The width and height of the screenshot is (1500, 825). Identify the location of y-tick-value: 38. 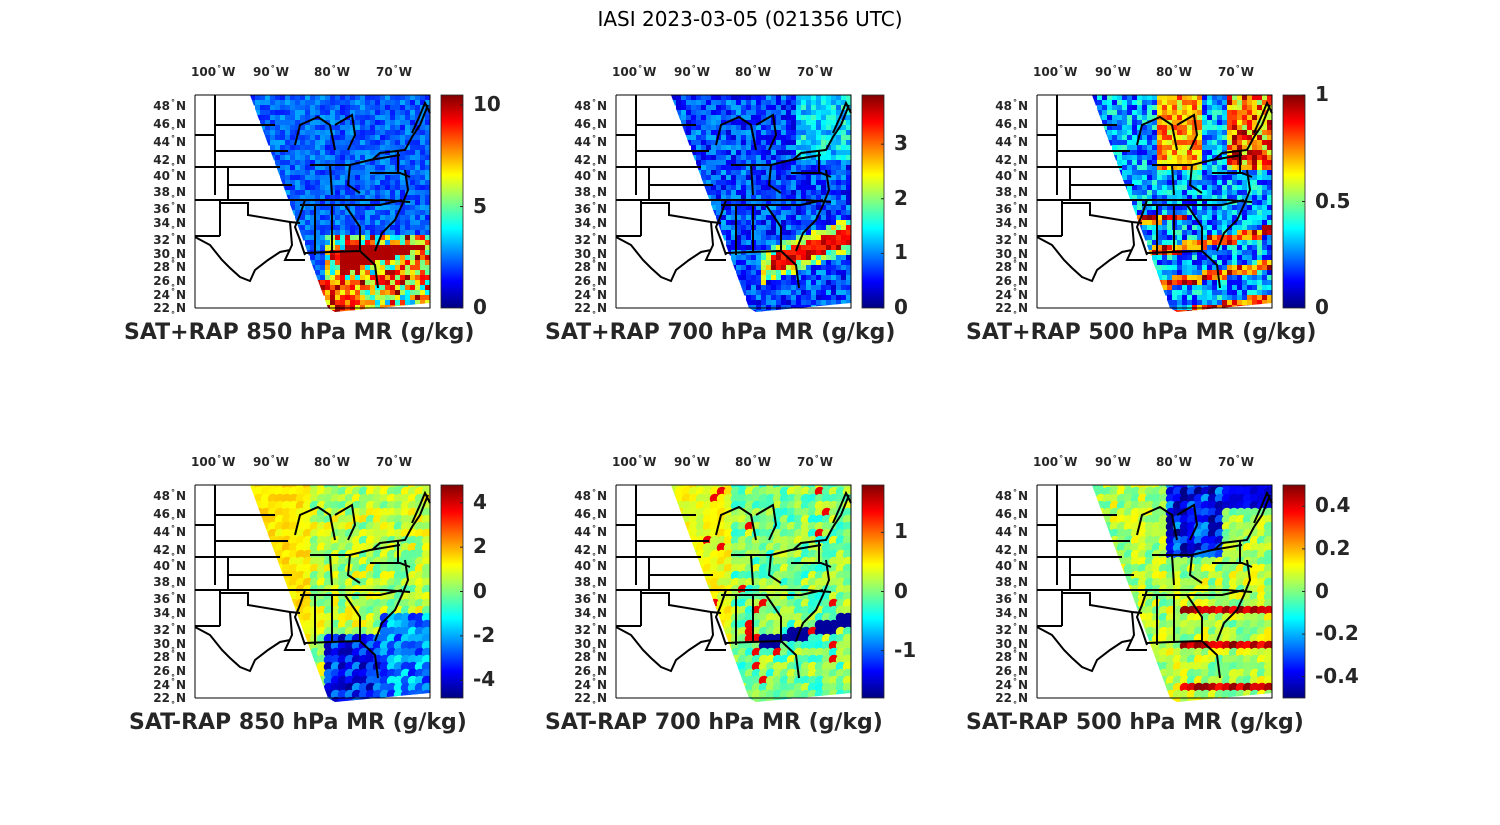
(1003, 192).